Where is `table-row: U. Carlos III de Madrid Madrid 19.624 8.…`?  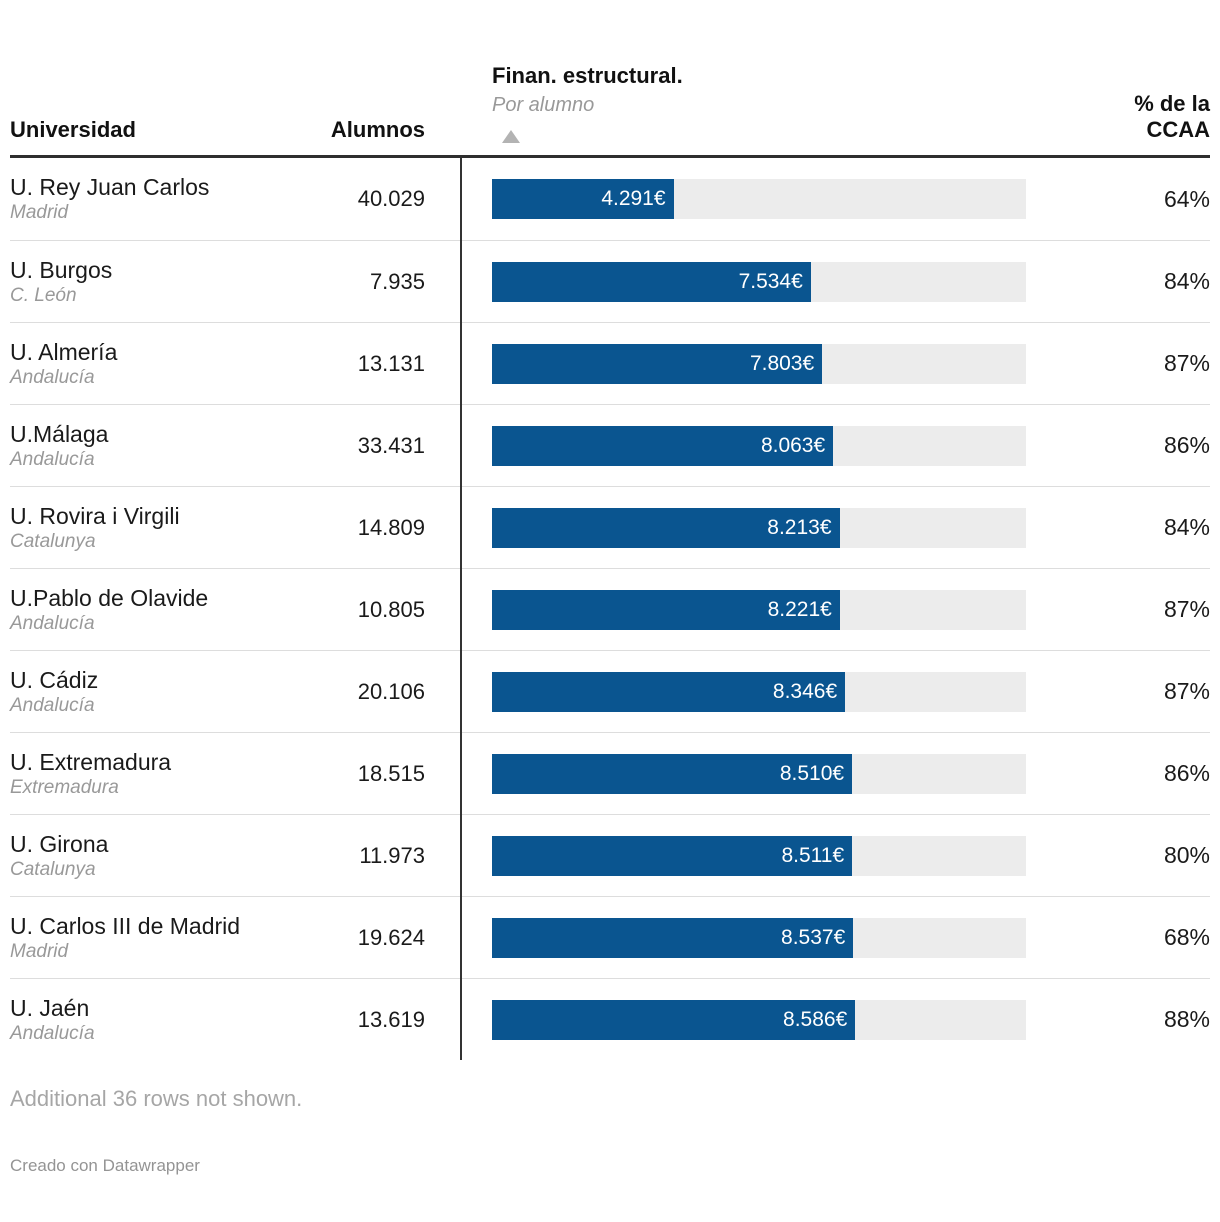 table-row: U. Carlos III de Madrid Madrid 19.624 8.… is located at coordinates (610, 937).